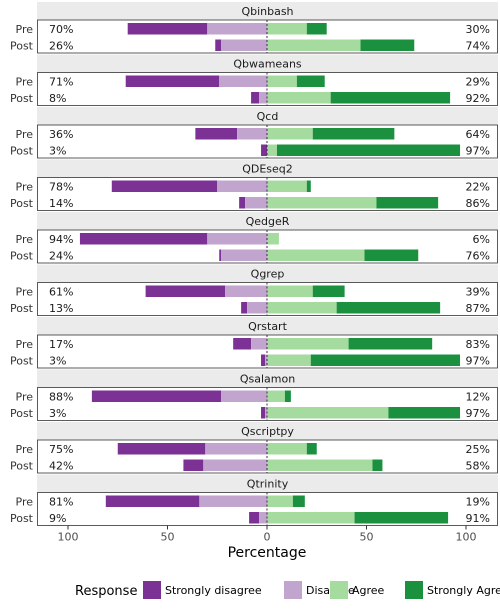 The width and height of the screenshot is (500, 611). I want to click on x-axis: 100 50 0 50 100, so click(267, 534).